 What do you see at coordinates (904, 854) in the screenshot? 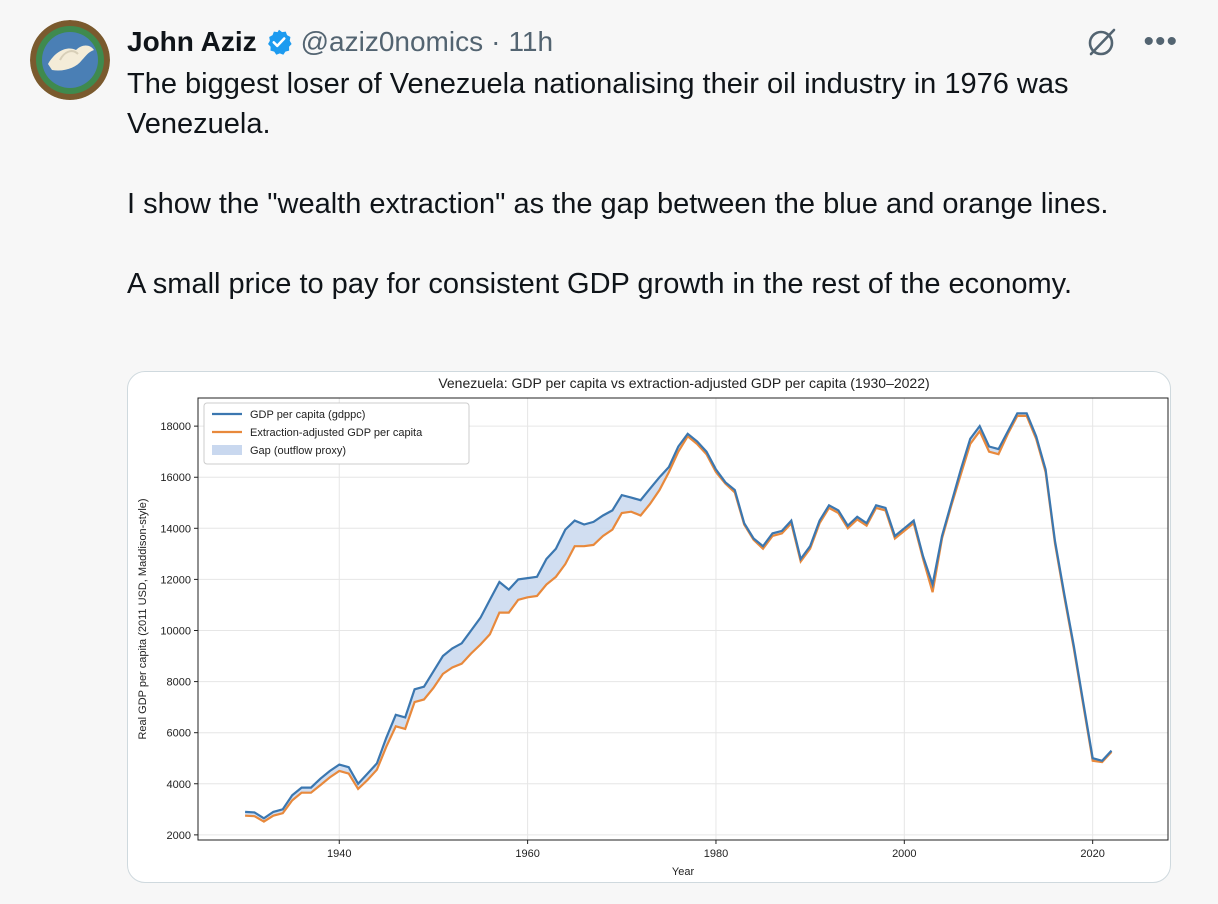
I see `x-tick-label: 2000` at bounding box center [904, 854].